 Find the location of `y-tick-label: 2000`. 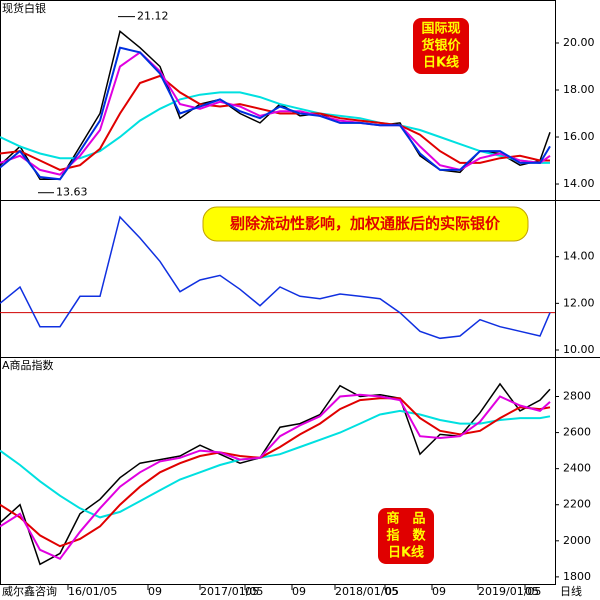

y-tick-label: 2000 is located at coordinates (577, 540).